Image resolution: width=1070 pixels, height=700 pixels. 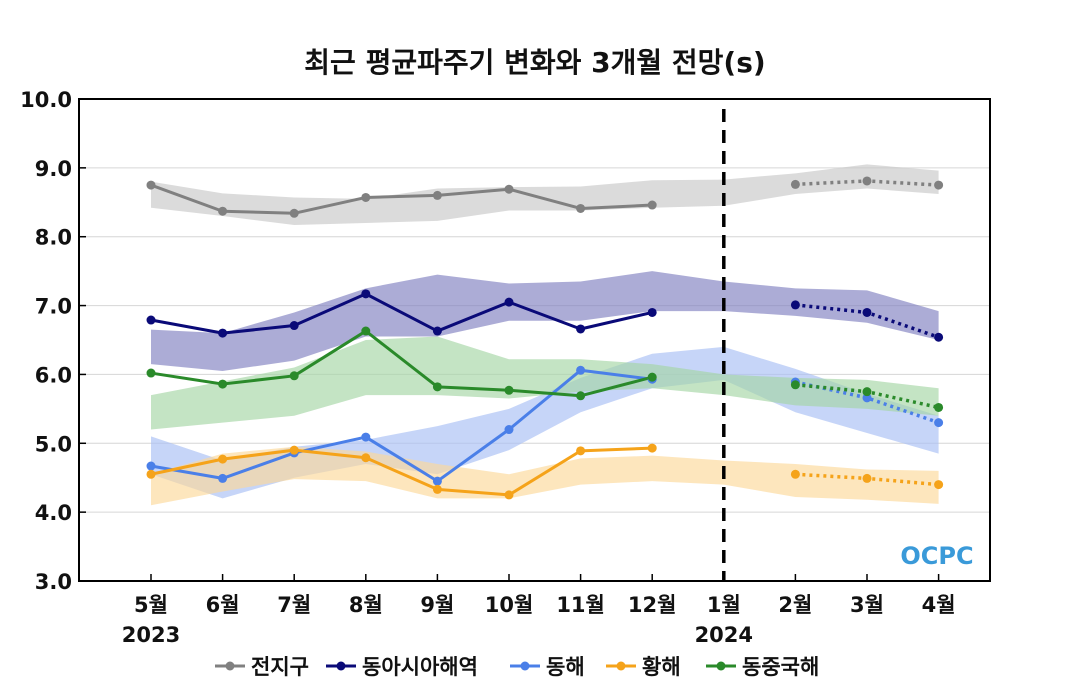 I want to click on legend: 전지구 동아시아해역 동해 황해 동중국해, so click(x=517, y=667).